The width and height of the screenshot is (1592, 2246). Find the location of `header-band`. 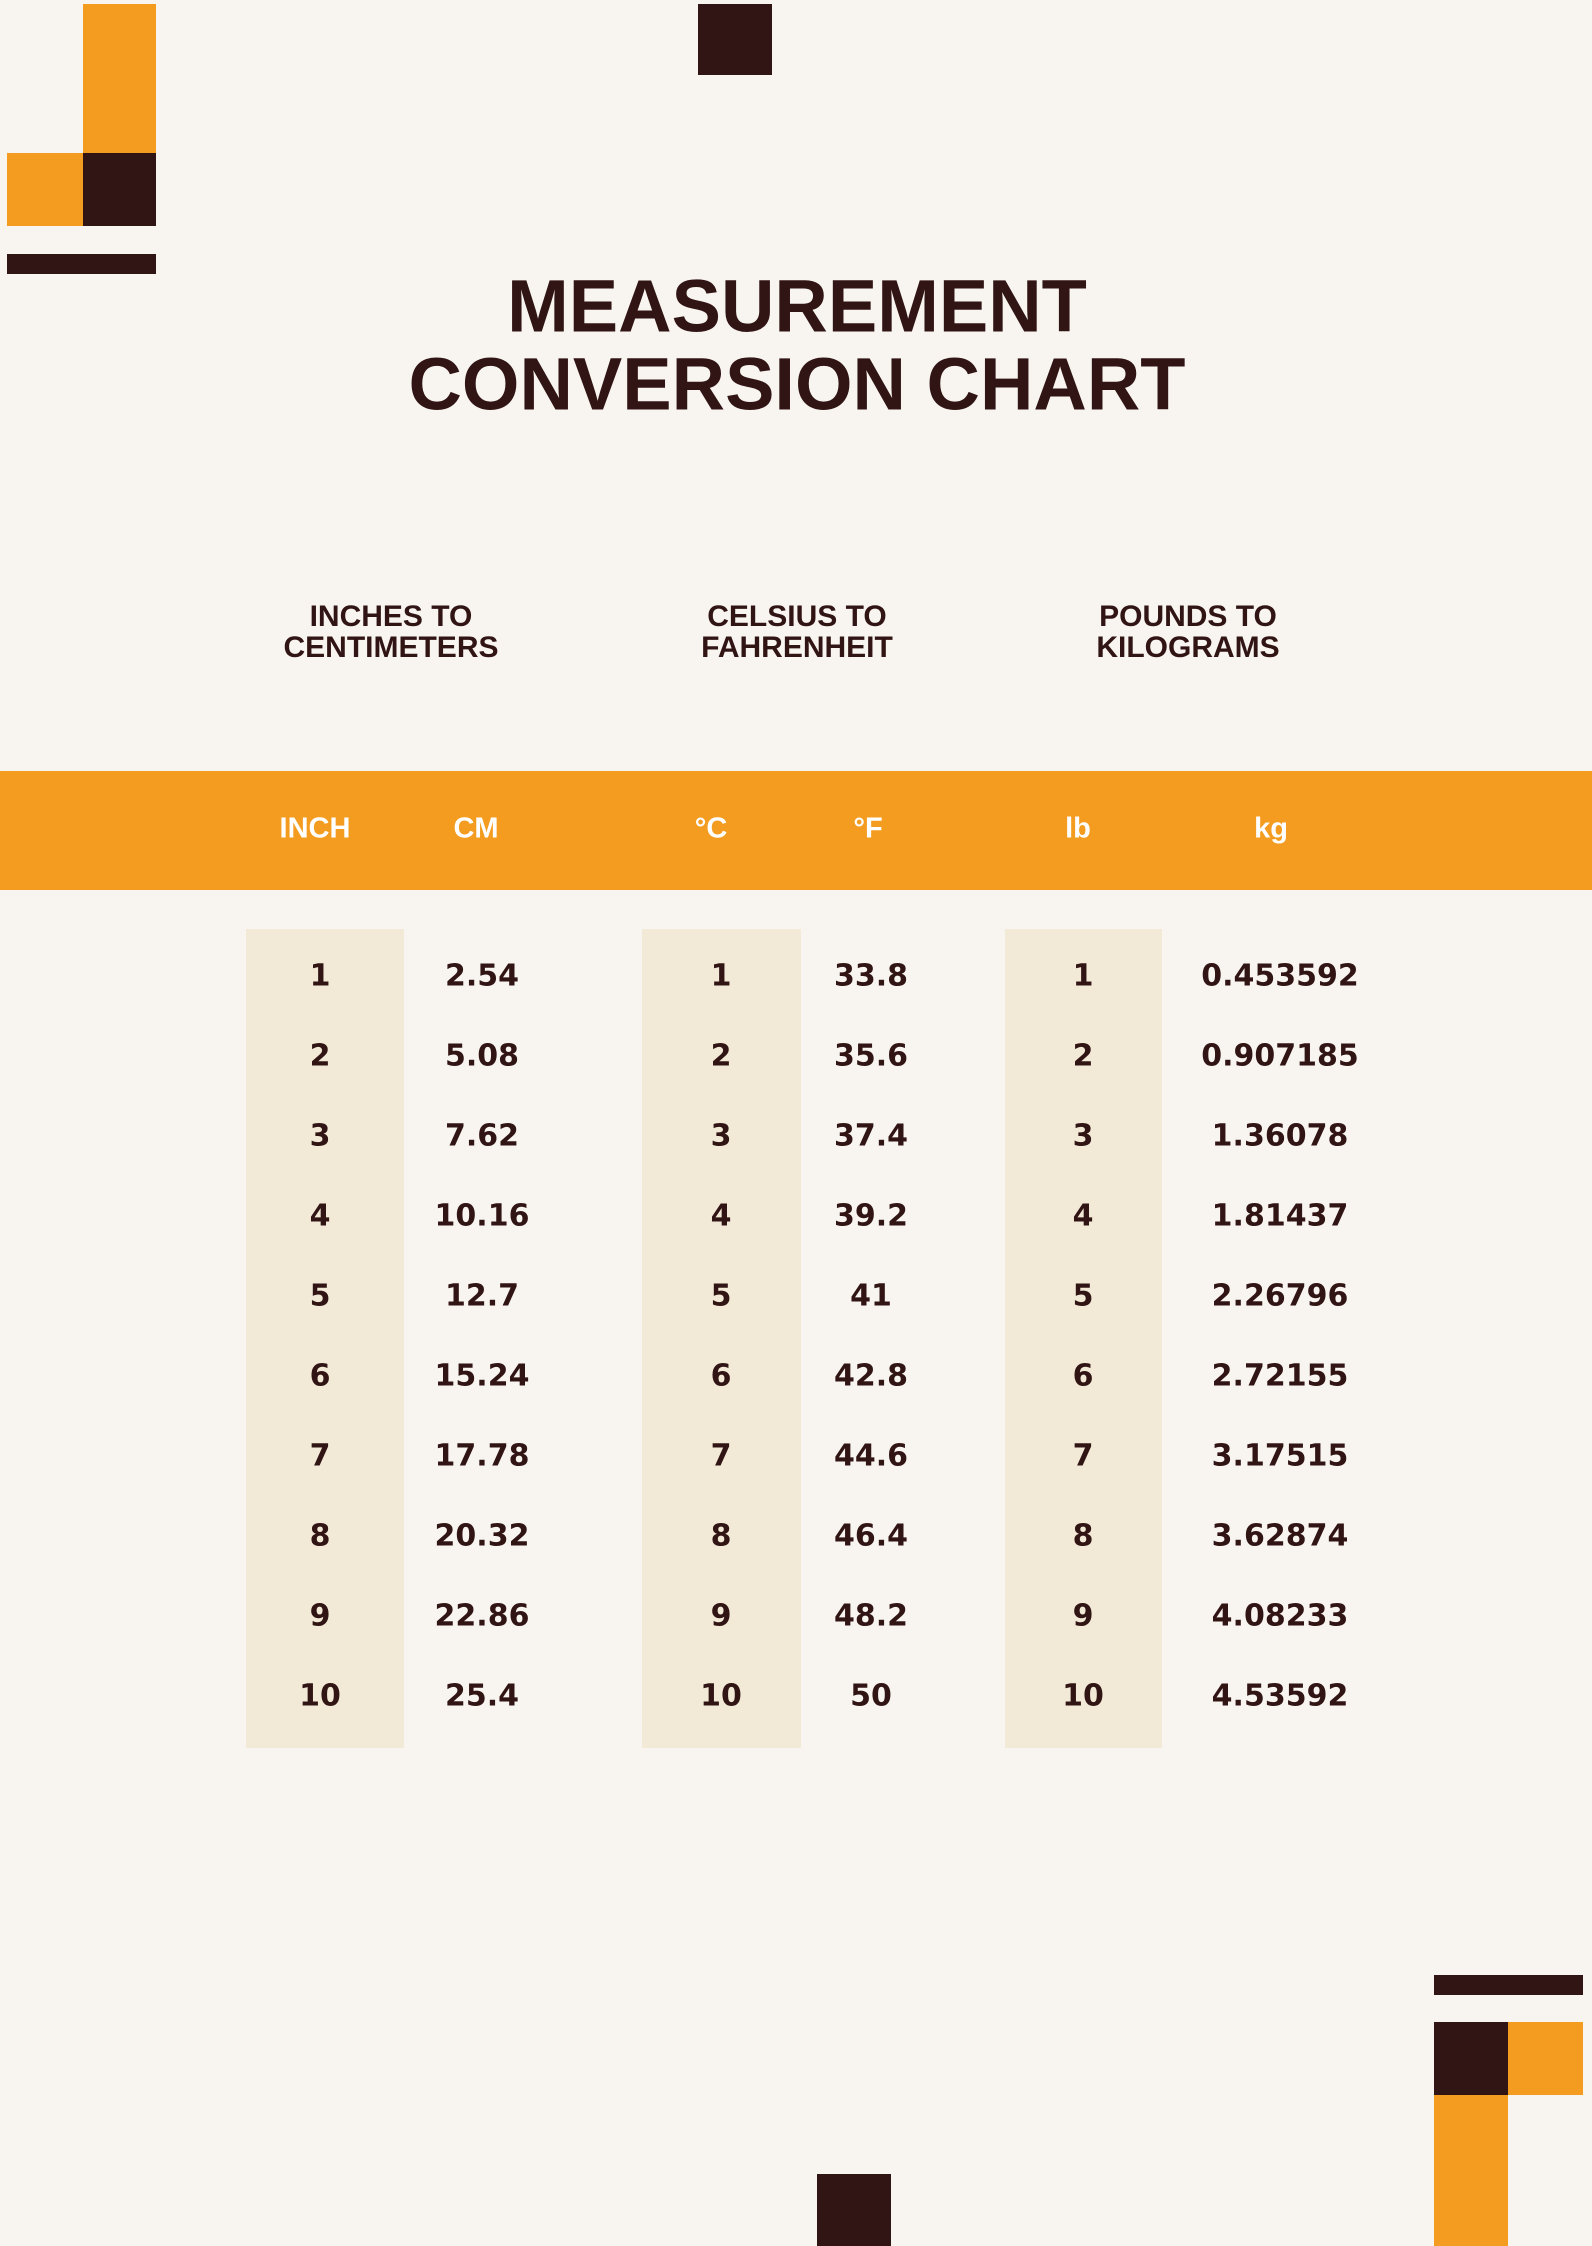

header-band is located at coordinates (796, 830).